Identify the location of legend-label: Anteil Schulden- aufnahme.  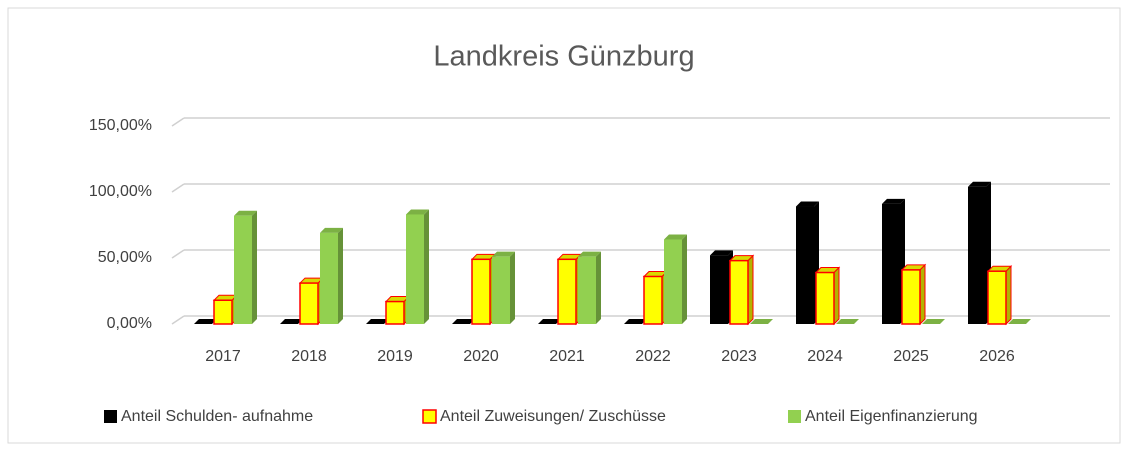
(217, 416).